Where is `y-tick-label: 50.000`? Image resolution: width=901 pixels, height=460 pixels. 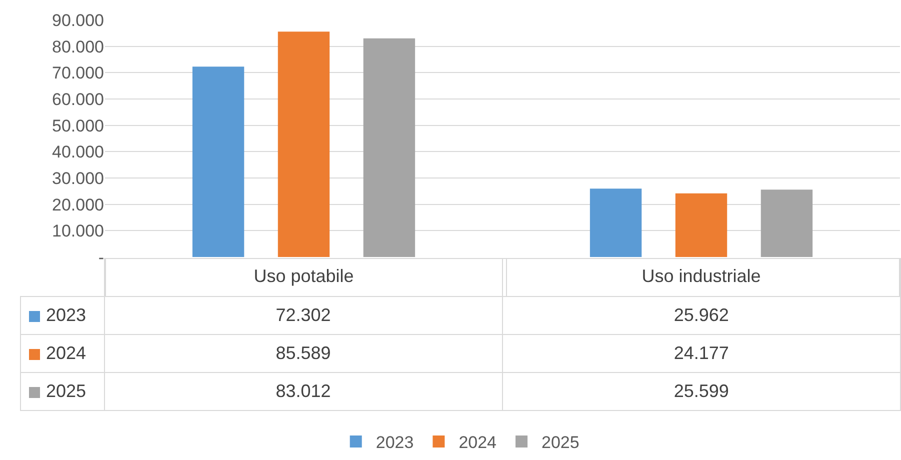
y-tick-label: 50.000 is located at coordinates (78, 126).